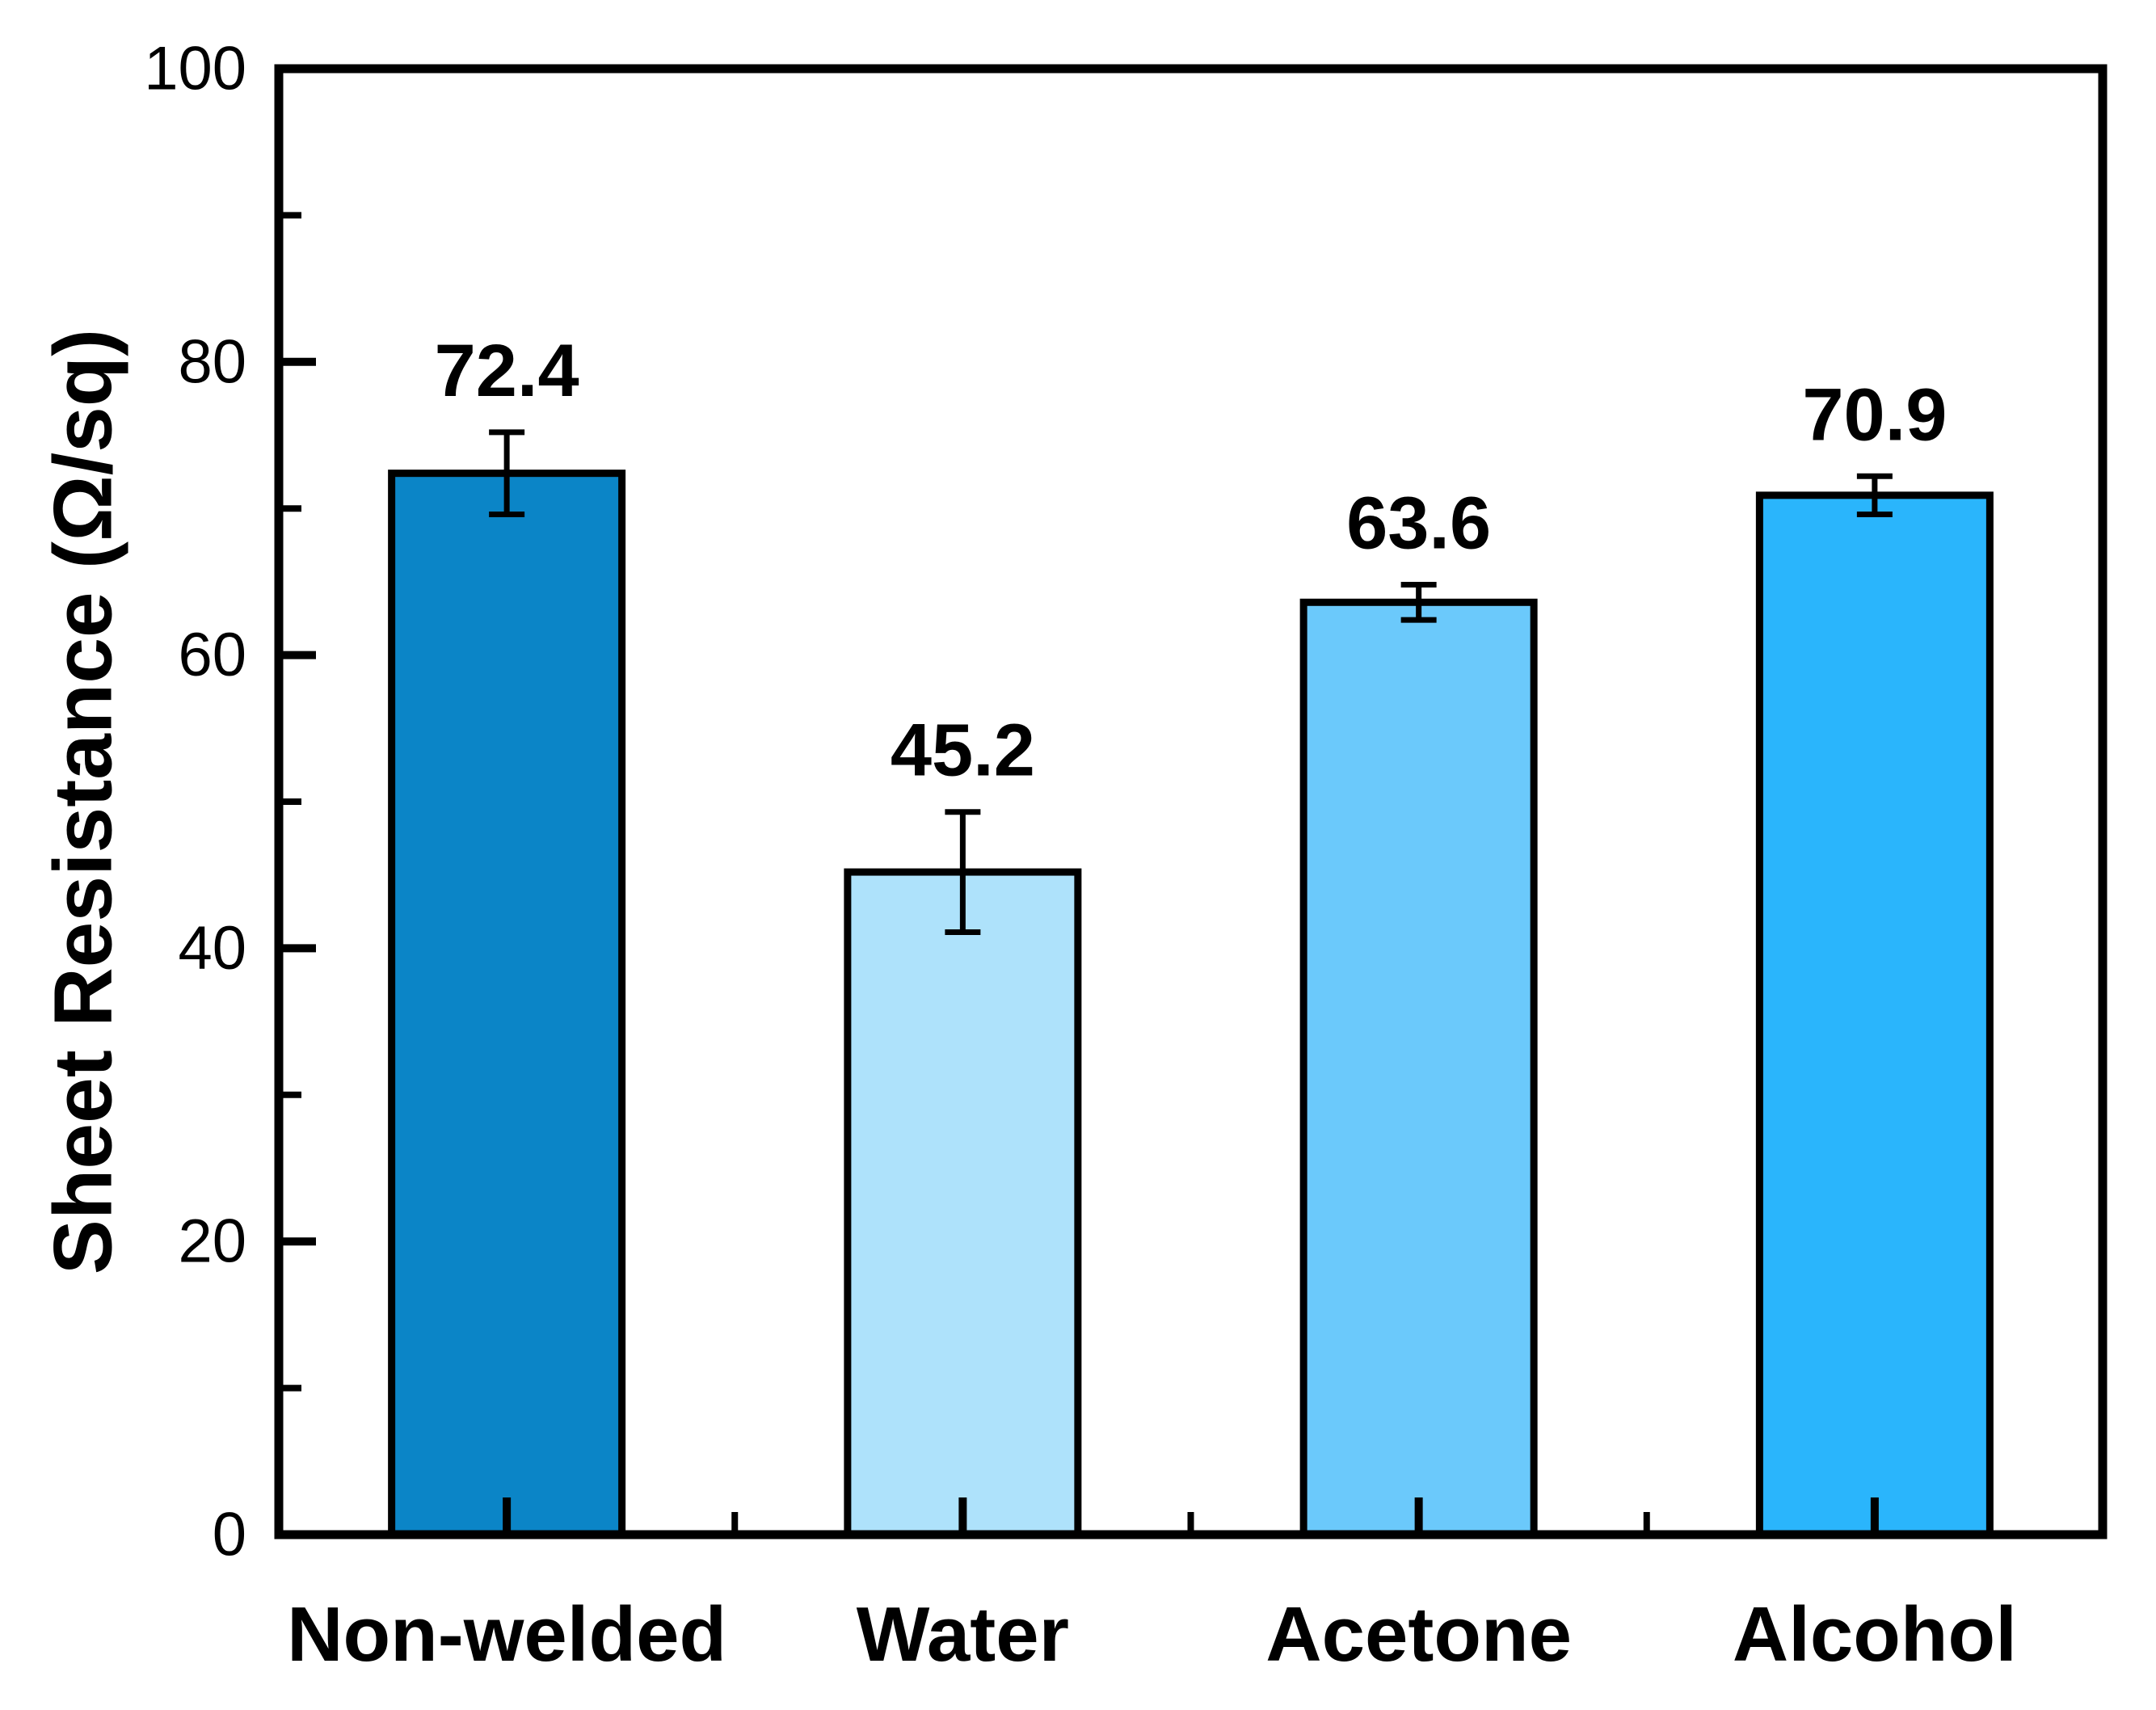 Image resolution: width=2156 pixels, height=1710 pixels. What do you see at coordinates (195, 69) in the screenshot?
I see `y-tick-label: 100` at bounding box center [195, 69].